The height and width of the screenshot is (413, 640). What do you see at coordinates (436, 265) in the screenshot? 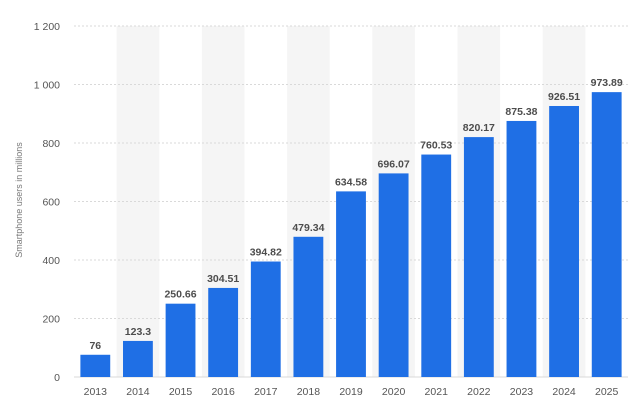
I see `bar-2021` at bounding box center [436, 265].